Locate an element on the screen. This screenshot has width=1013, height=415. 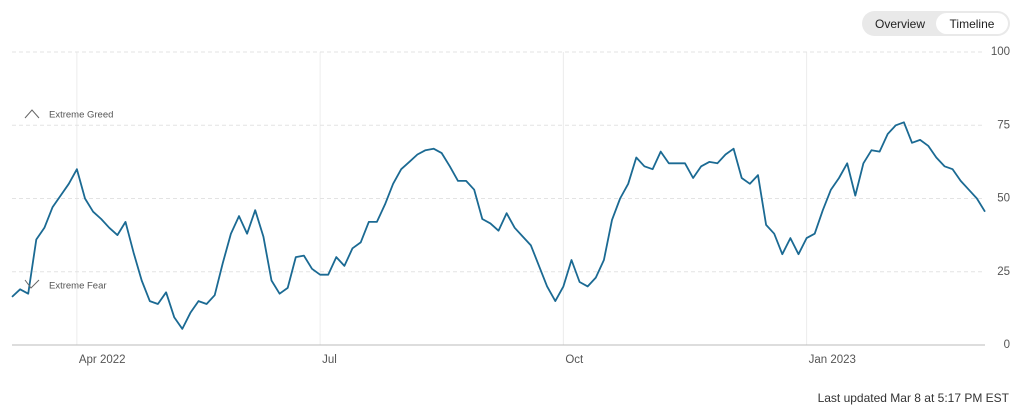
toggle-option: Overview is located at coordinates (900, 23).